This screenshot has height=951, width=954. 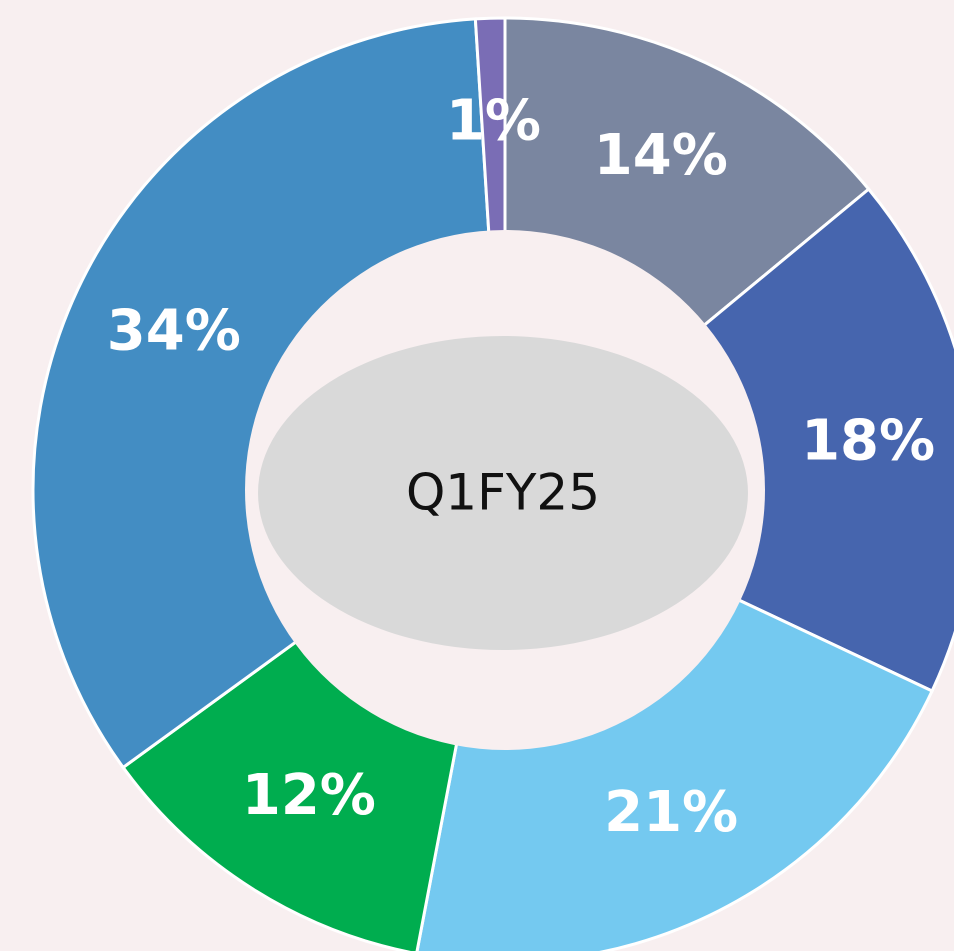 What do you see at coordinates (493, 120) in the screenshot?
I see `value-label: 1%` at bounding box center [493, 120].